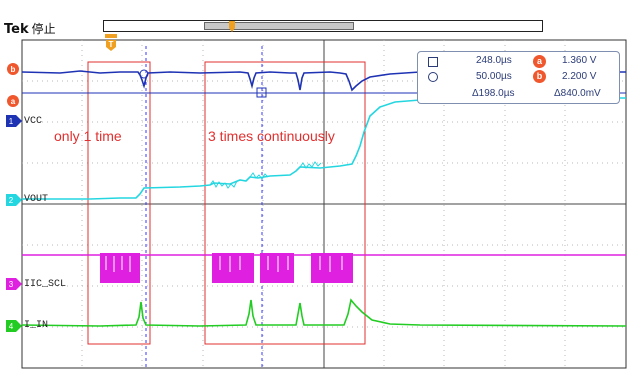 The image size is (630, 374). I want to click on cursor-b-badge-icon: b, so click(539, 76).